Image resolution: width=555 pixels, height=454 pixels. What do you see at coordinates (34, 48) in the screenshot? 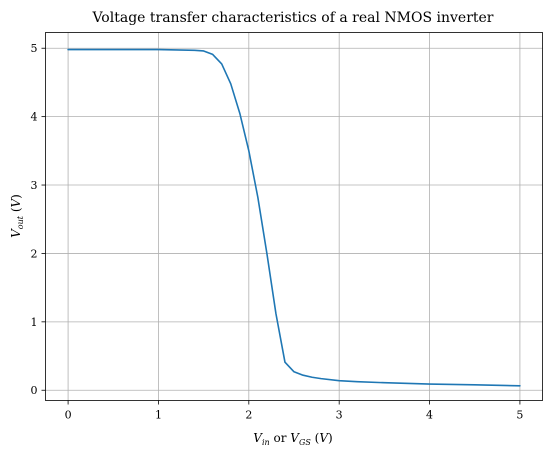
I see `y-tick-label: 5` at bounding box center [34, 48].